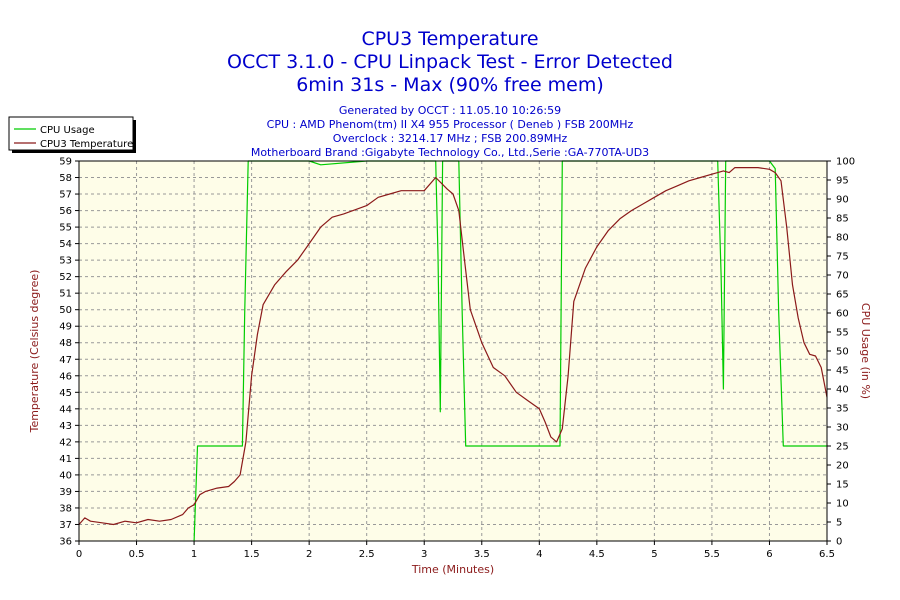 The image size is (900, 600). Describe the element at coordinates (65, 277) in the screenshot. I see `y-left-tick-label: 52` at that location.